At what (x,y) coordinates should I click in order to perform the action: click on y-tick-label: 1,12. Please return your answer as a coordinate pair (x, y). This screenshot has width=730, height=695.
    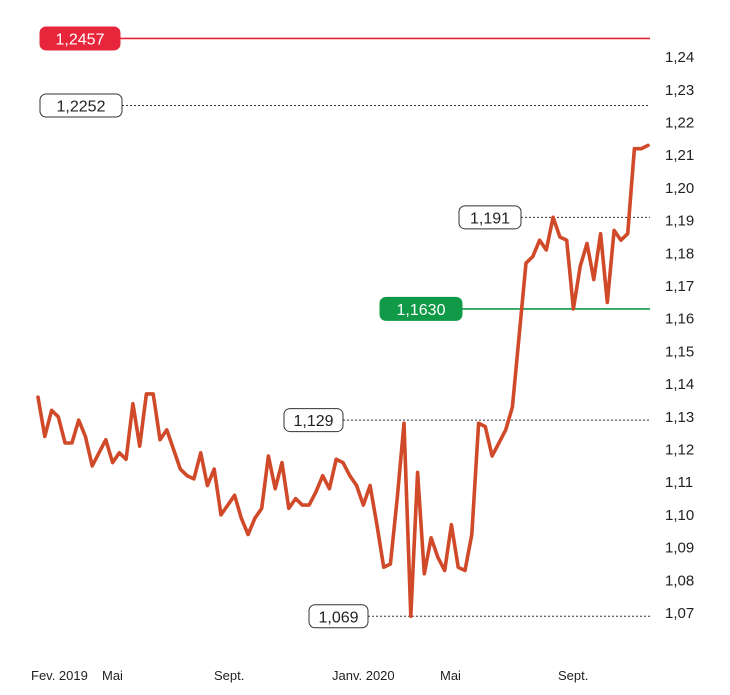
    Looking at the image, I should click on (679, 450).